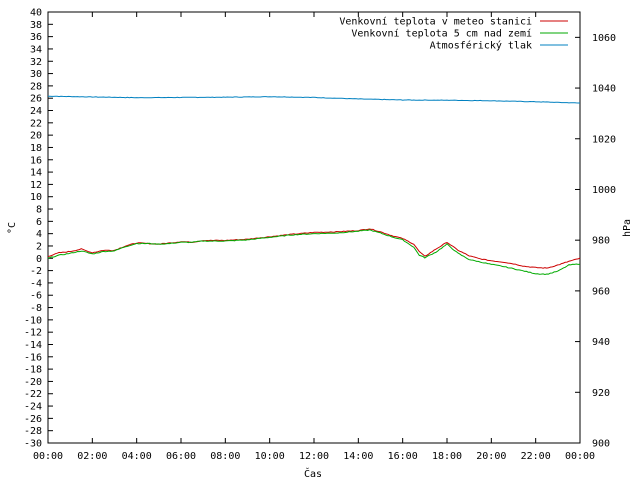 The height and width of the screenshot is (480, 640). Describe the element at coordinates (604, 38) in the screenshot. I see `y2-tick-label: 1060` at that location.